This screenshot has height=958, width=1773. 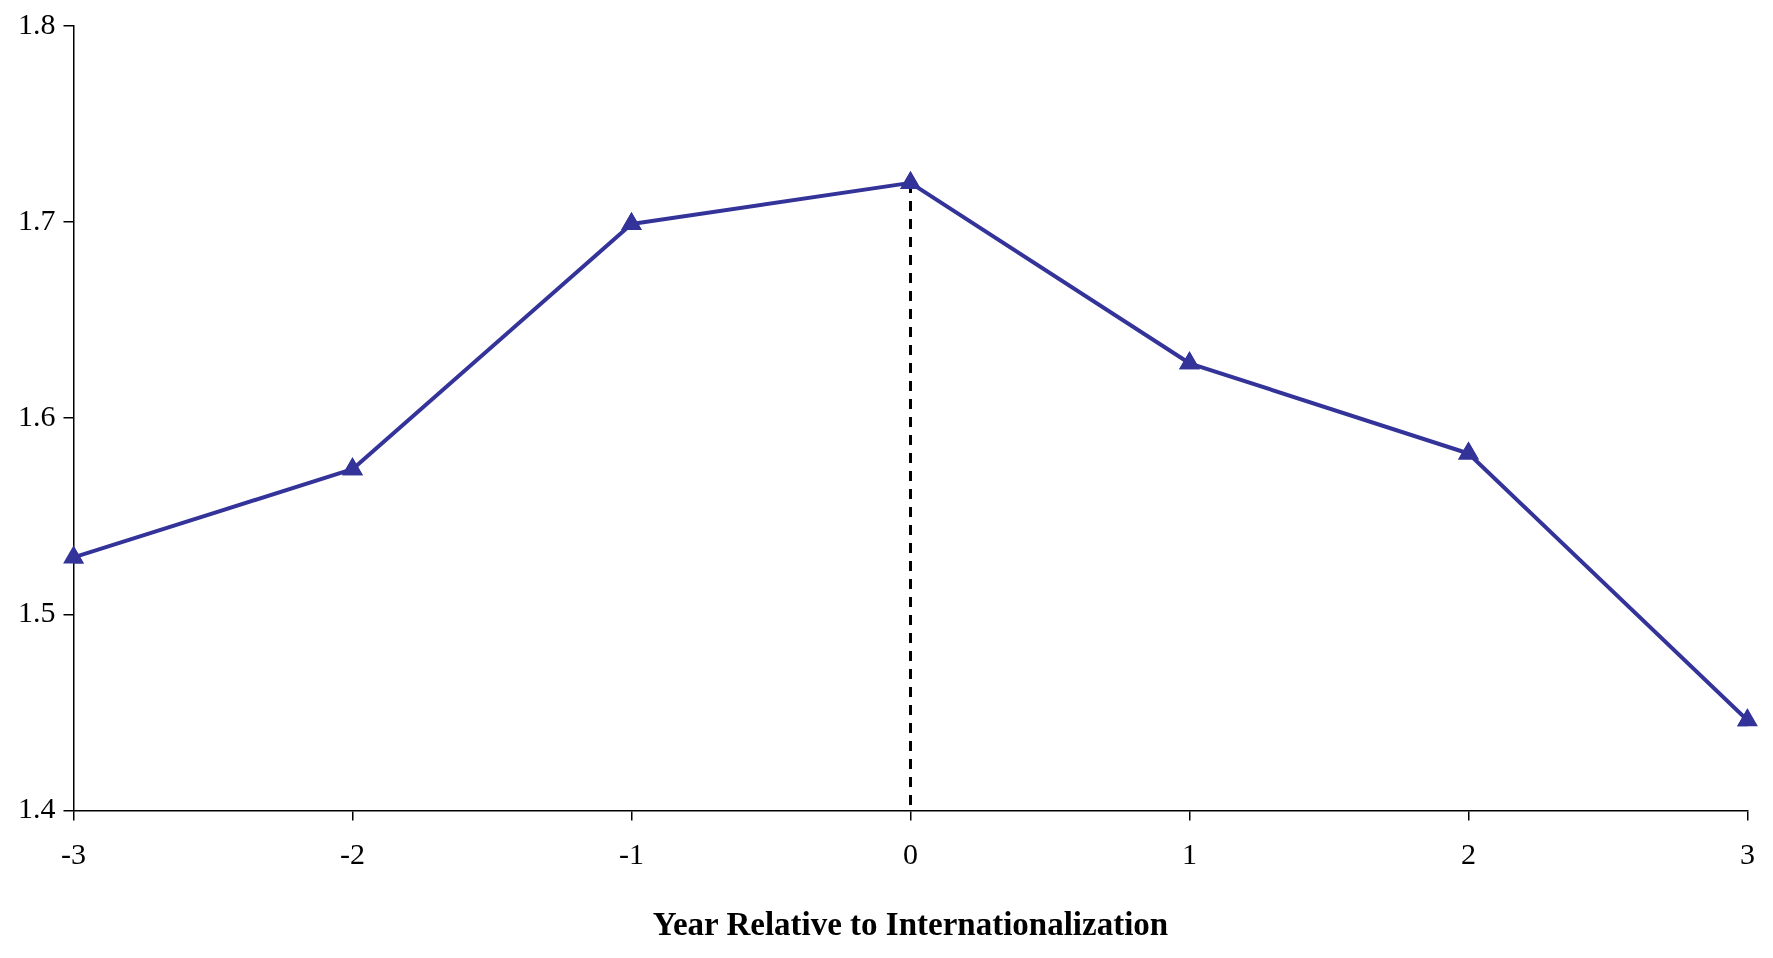 I want to click on x-tick-label: 3, so click(x=1747, y=854).